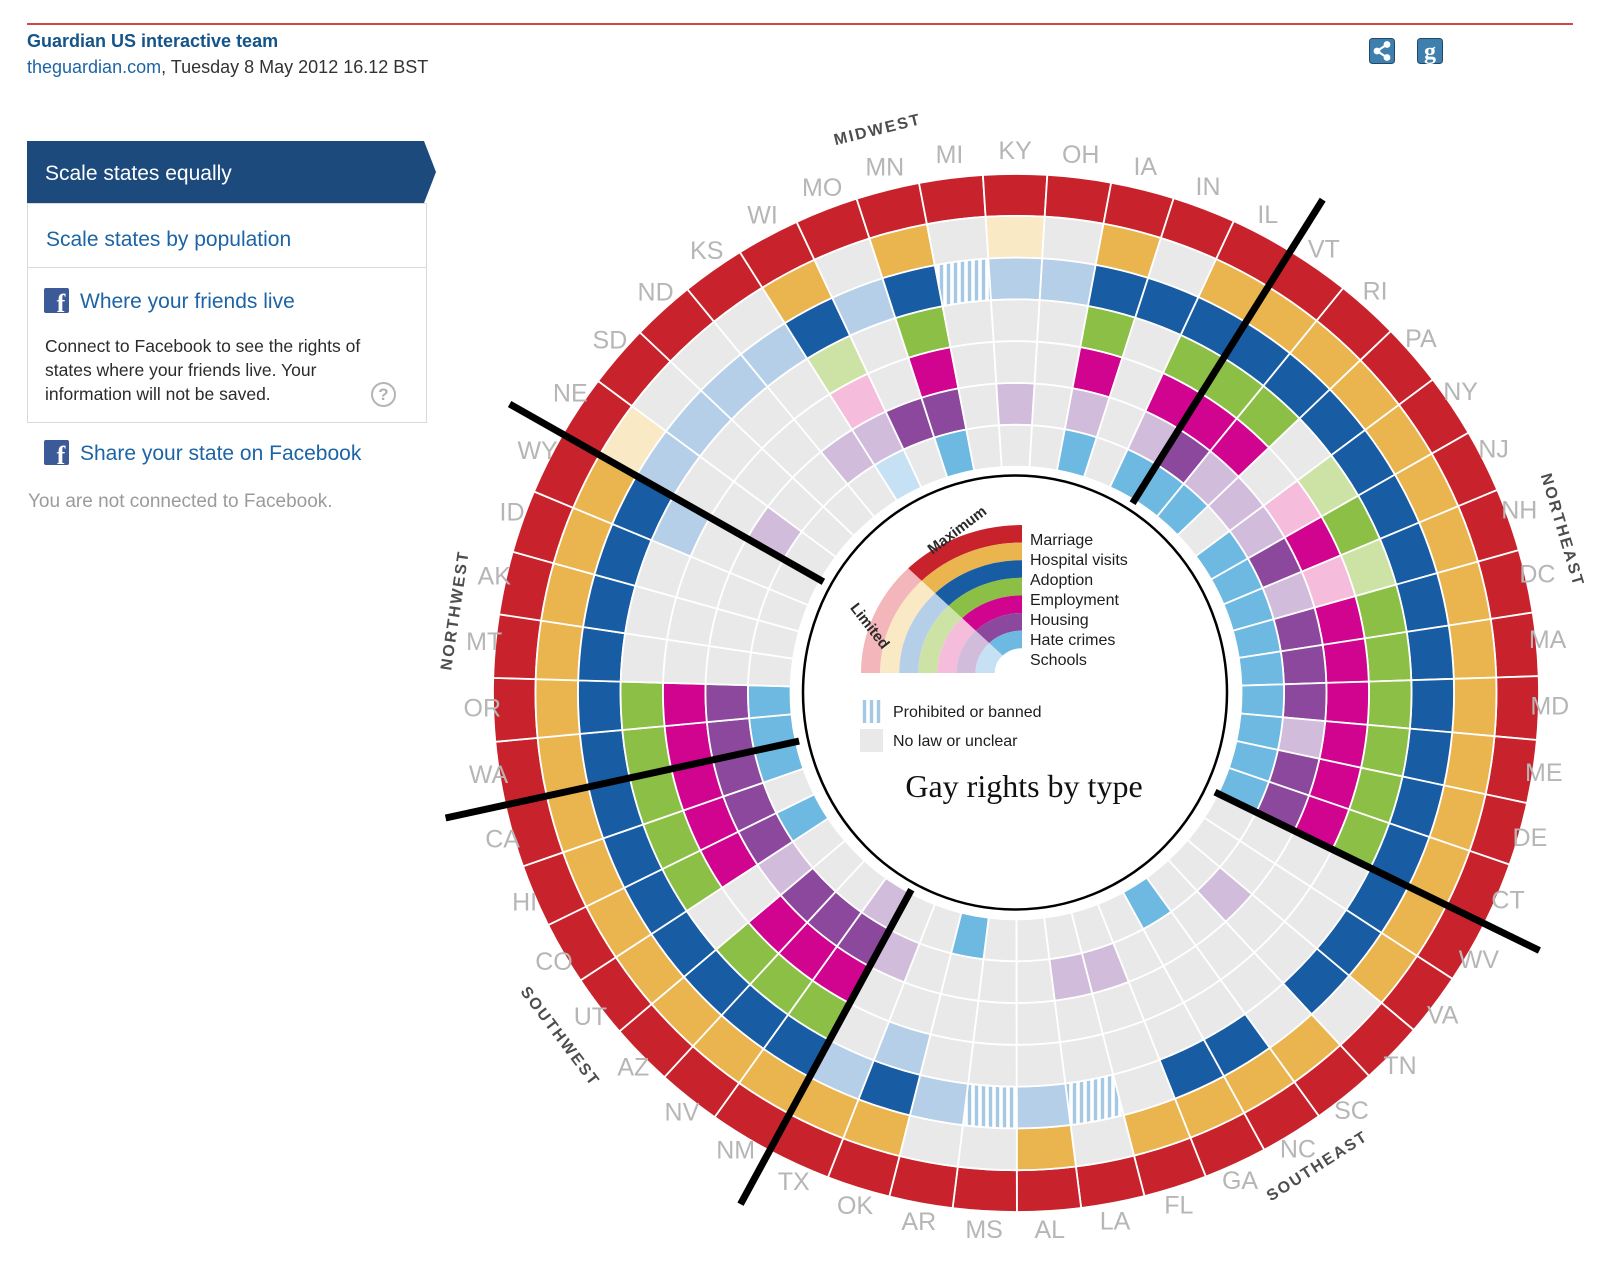 The image size is (1600, 1269). I want to click on svg-text: SD, so click(610, 340).